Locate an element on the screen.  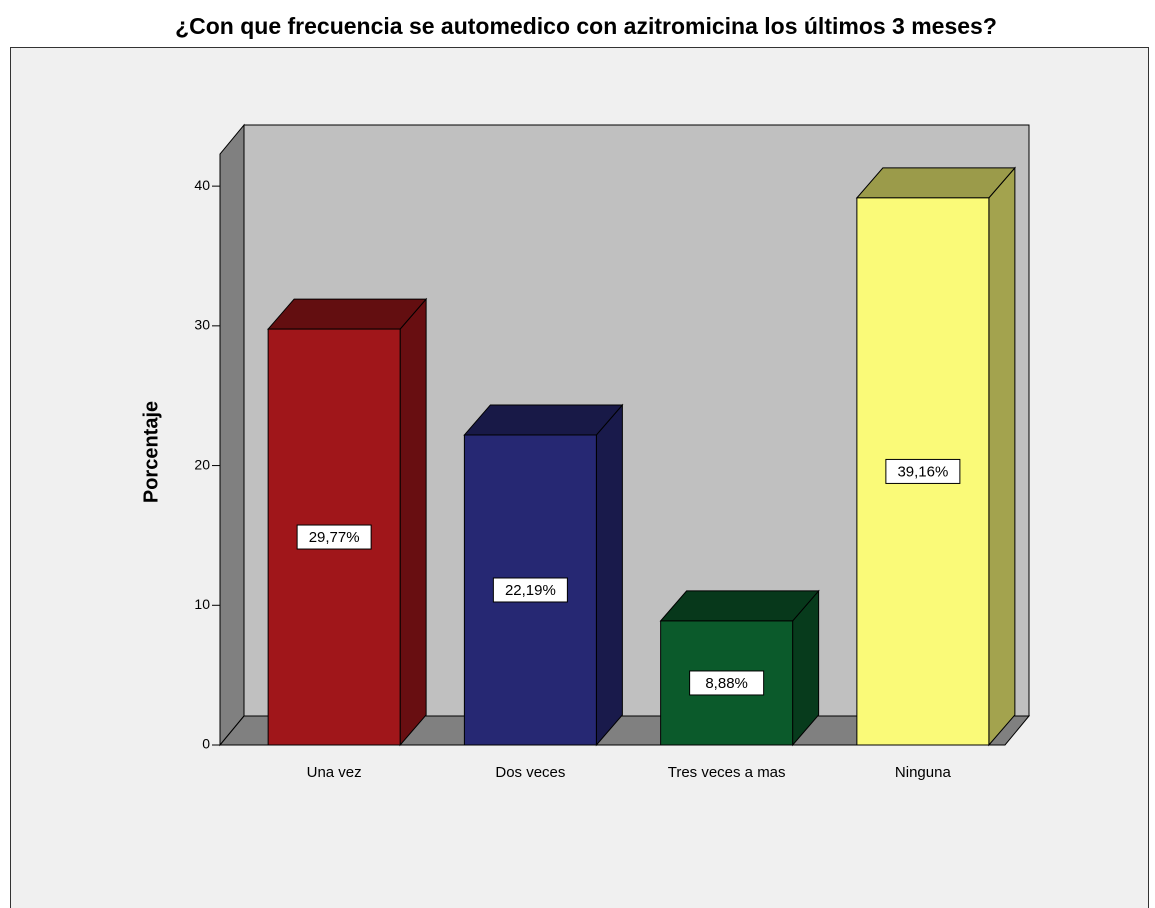
x-tick-label: Ninguna is located at coordinates (923, 772).